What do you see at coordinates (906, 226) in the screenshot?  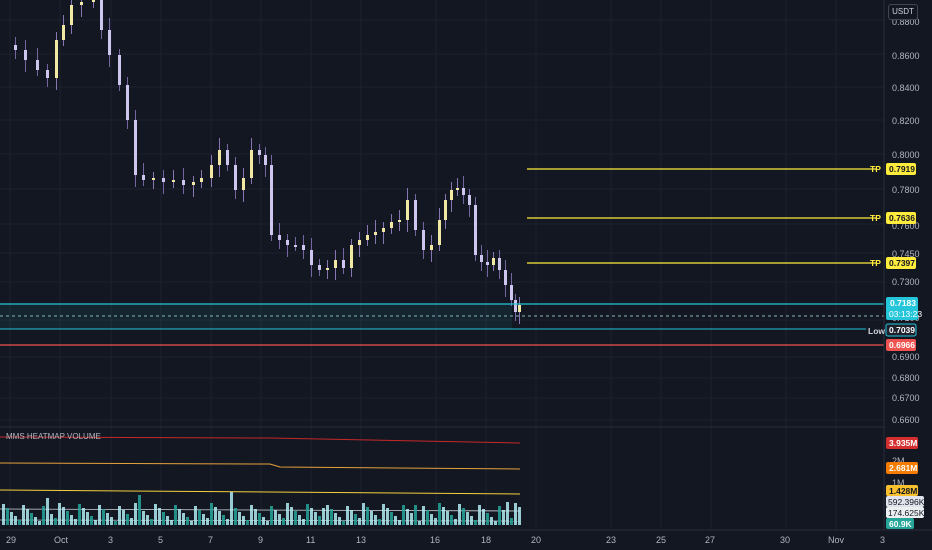 I see `price-tick: 0.7600` at bounding box center [906, 226].